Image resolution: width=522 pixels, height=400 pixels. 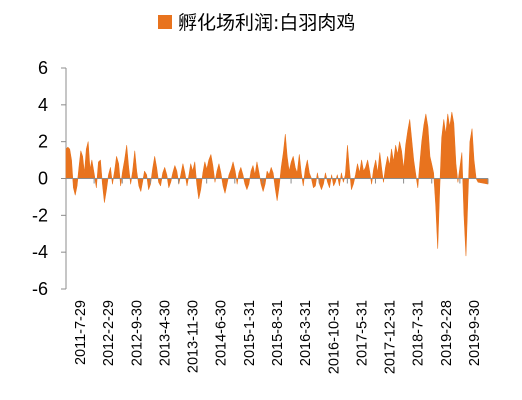 What do you see at coordinates (362, 333) in the screenshot?
I see `x-tick-label: 2017-5-31` at bounding box center [362, 333].